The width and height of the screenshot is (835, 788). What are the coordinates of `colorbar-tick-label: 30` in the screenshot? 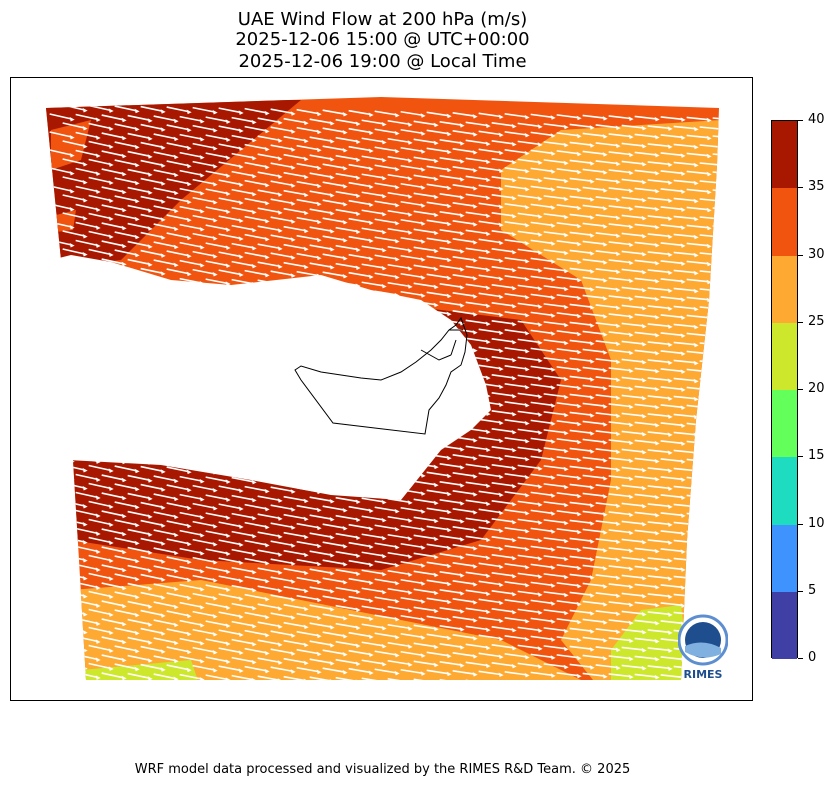 It's located at (816, 254).